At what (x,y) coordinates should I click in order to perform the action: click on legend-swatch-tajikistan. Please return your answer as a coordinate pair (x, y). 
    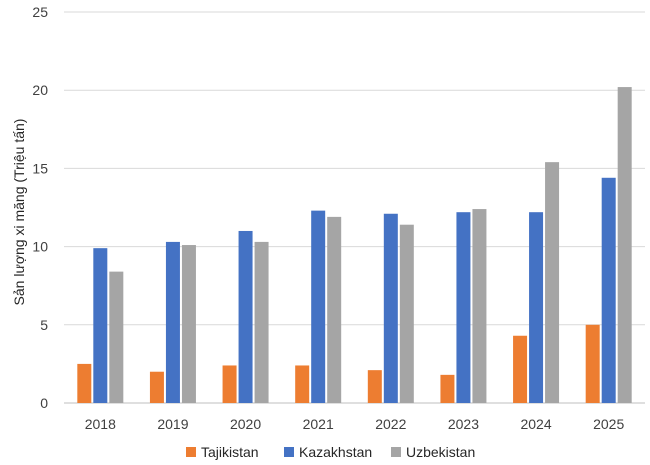
    Looking at the image, I should click on (191, 452).